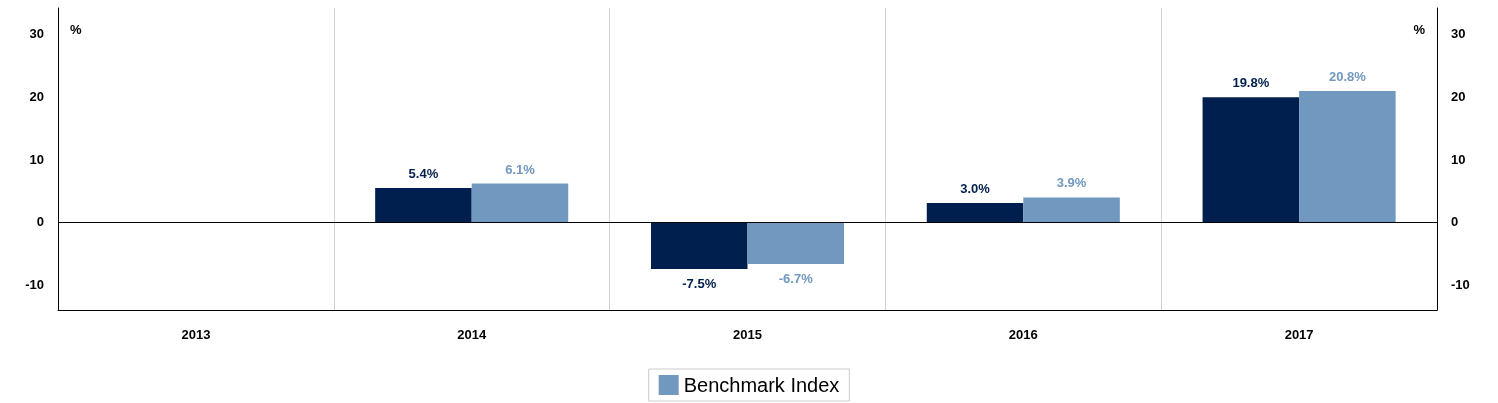  What do you see at coordinates (1458, 96) in the screenshot?
I see `y2-tick-label: 20` at bounding box center [1458, 96].